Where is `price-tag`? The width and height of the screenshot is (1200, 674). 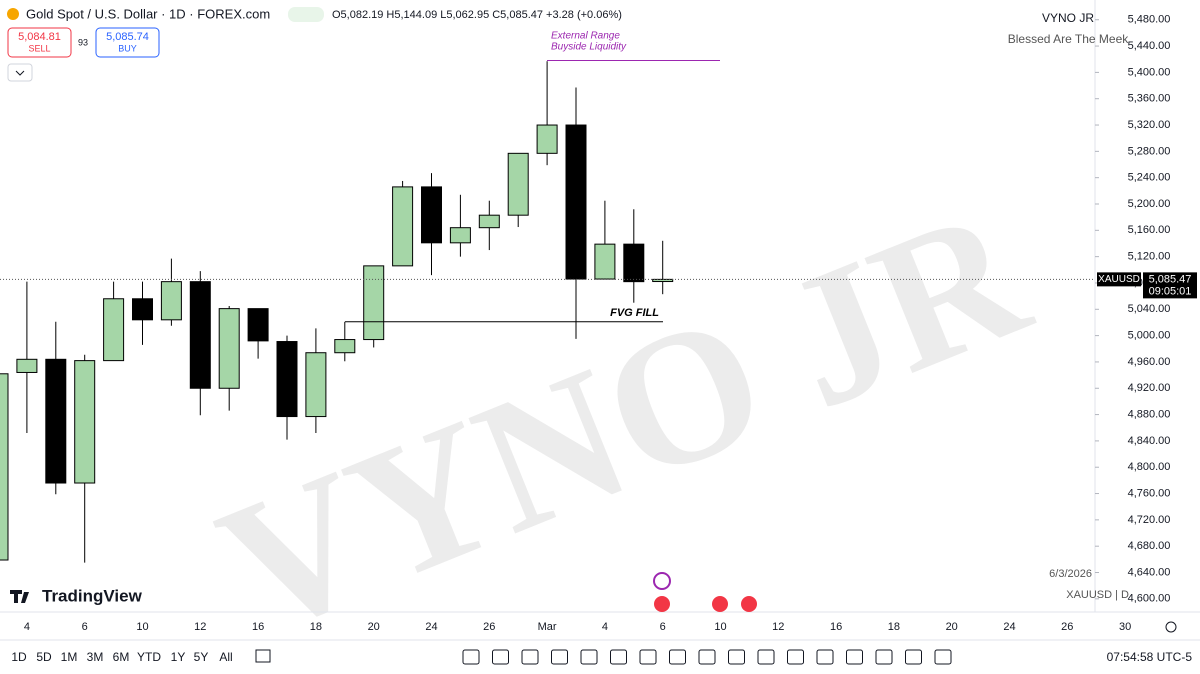
price-tag is located at coordinates (1170, 285).